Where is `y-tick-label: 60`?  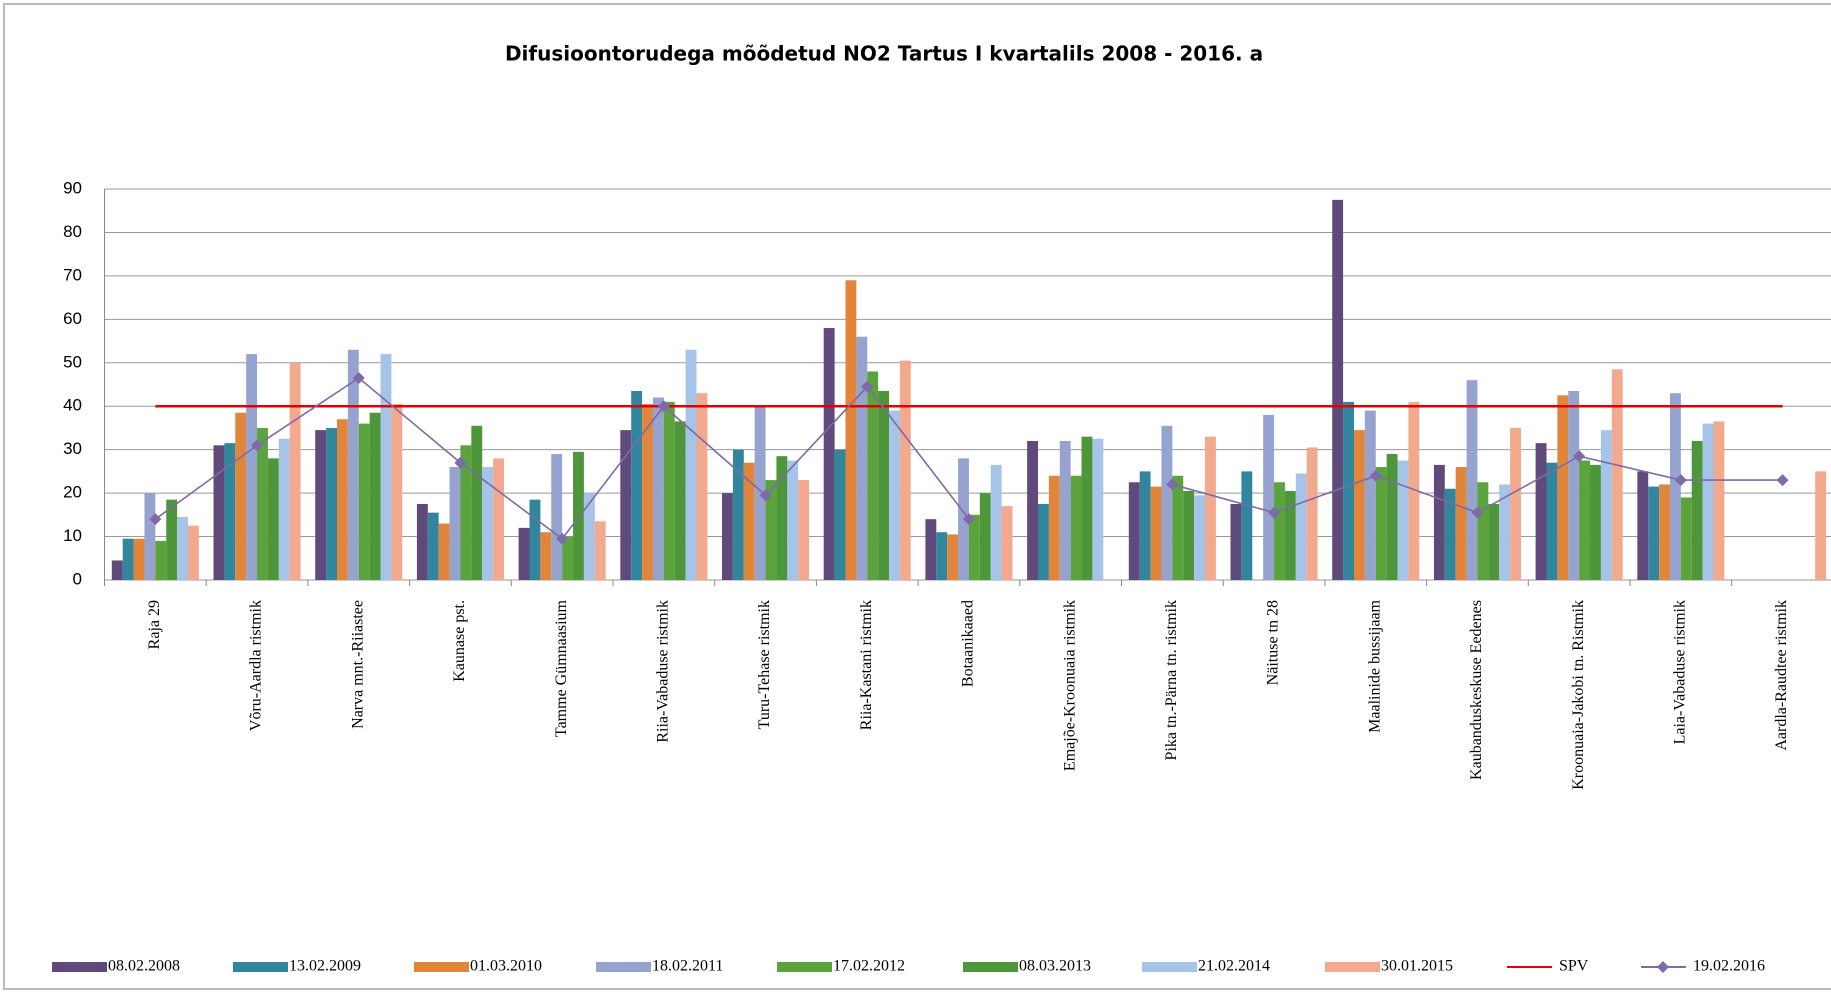 y-tick-label: 60 is located at coordinates (72, 318).